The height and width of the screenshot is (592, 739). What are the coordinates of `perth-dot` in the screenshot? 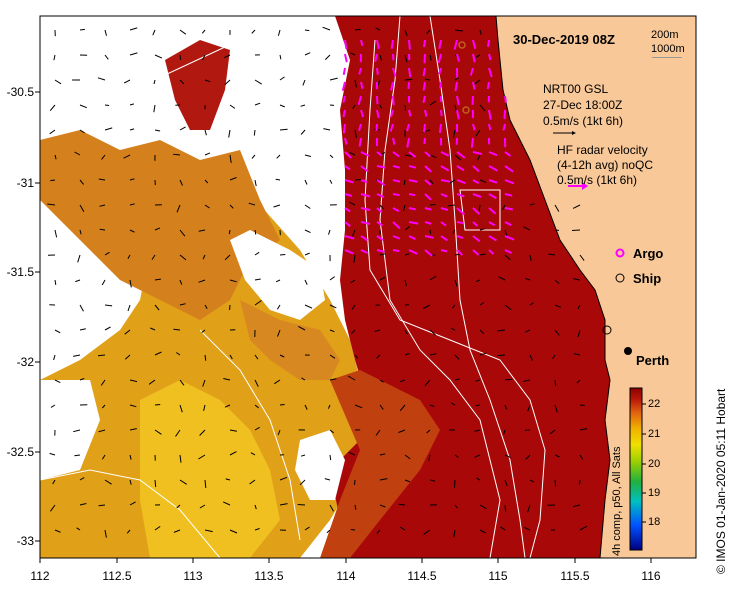 It's located at (628, 351).